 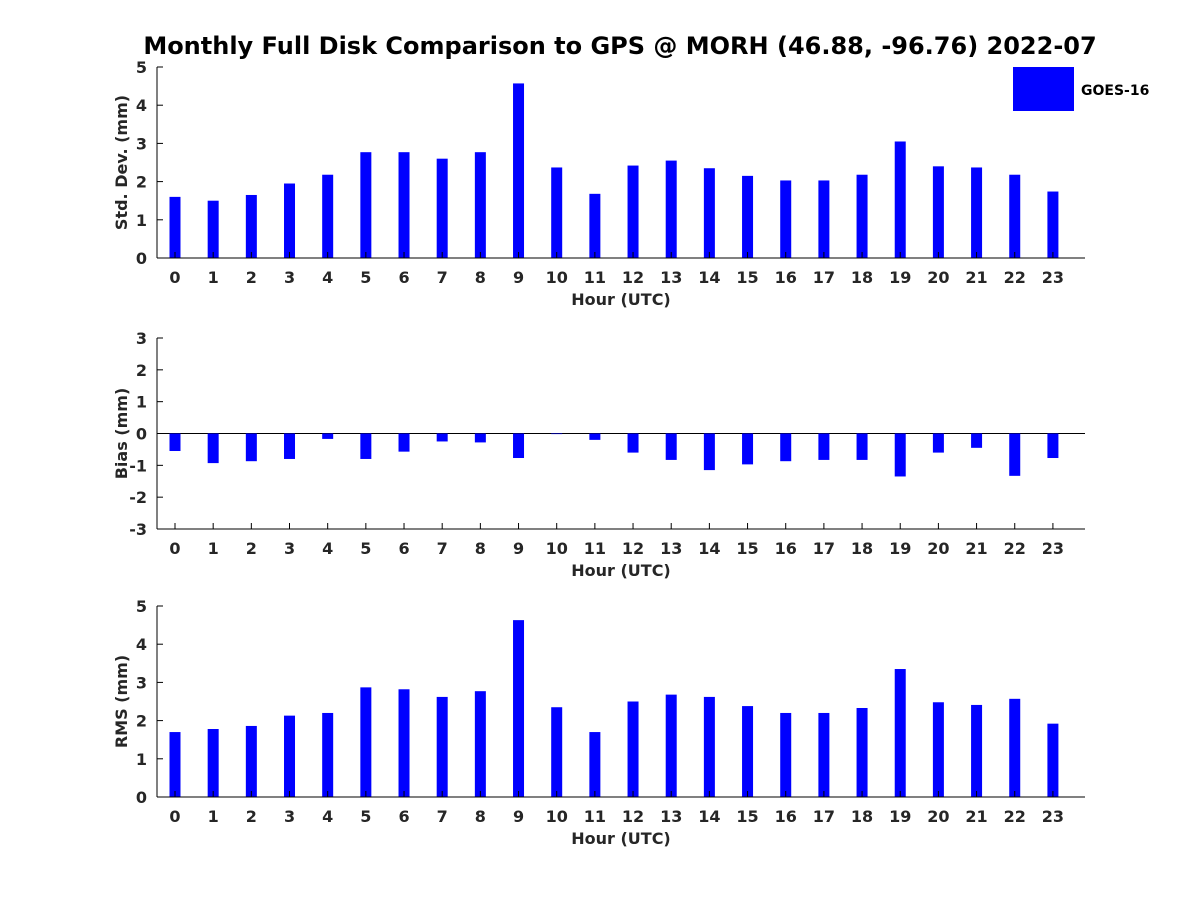 What do you see at coordinates (442, 277) in the screenshot?
I see `std-dev-x-tick-label: 7` at bounding box center [442, 277].